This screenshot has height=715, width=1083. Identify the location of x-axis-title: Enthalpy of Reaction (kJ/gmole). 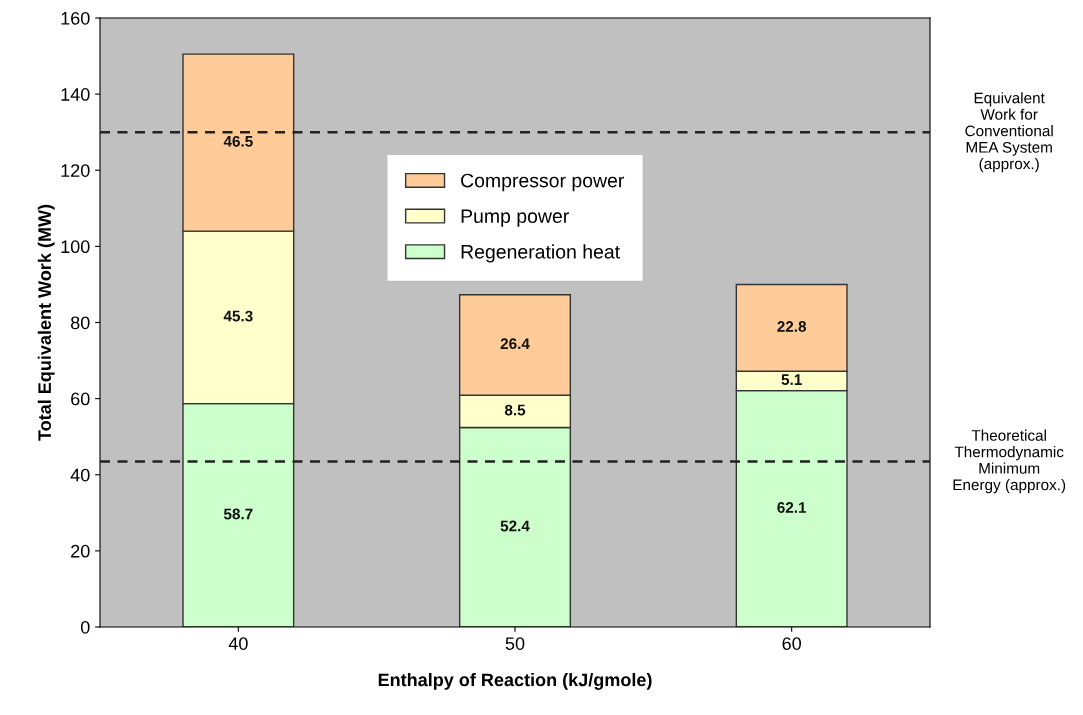
(515, 681).